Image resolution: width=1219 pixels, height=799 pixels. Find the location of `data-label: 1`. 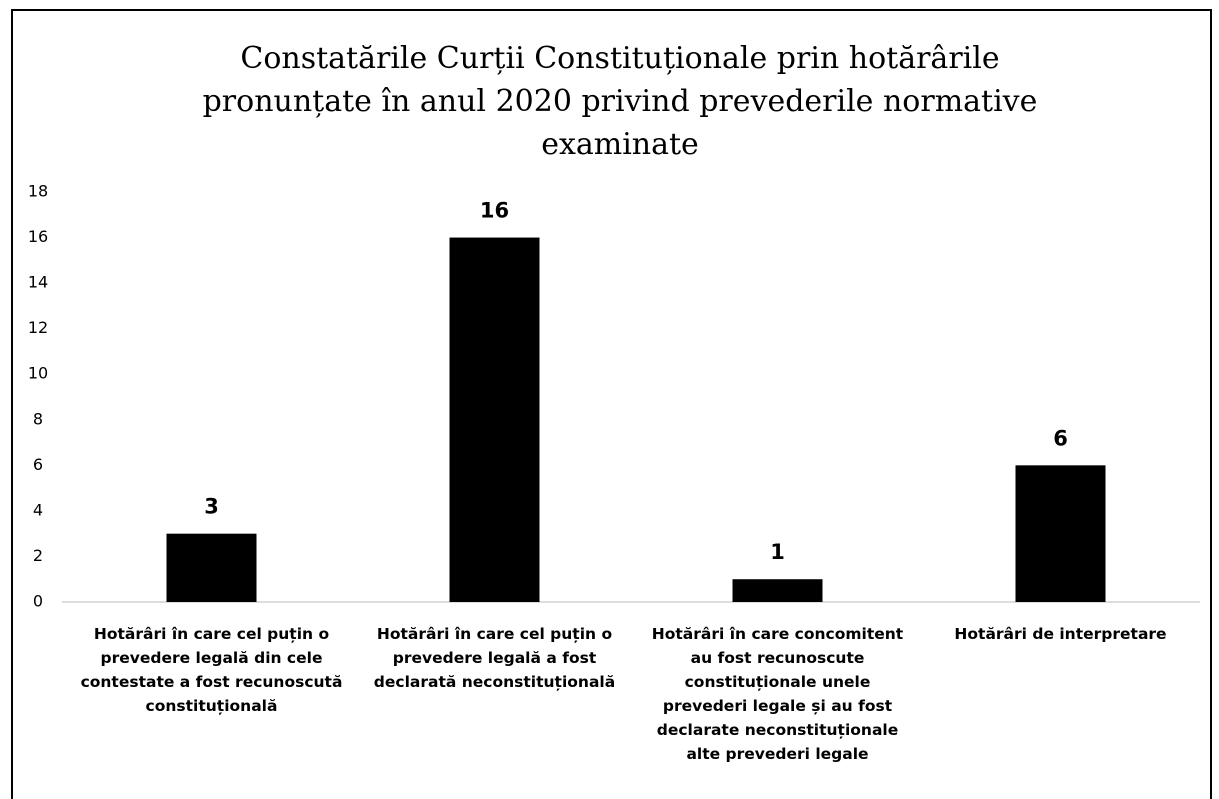

data-label: 1 is located at coordinates (777, 552).